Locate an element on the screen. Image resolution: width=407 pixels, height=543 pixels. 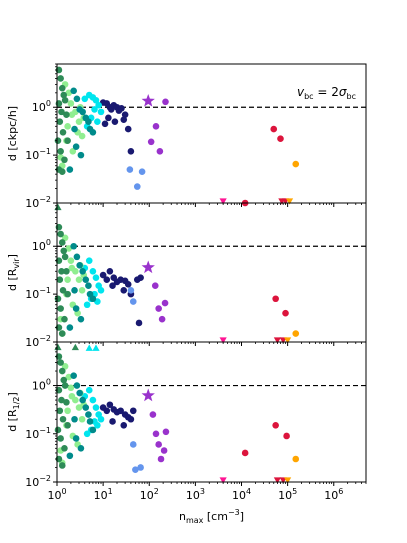
y-tick-label: 10⁰ is located at coordinates (41, 245).